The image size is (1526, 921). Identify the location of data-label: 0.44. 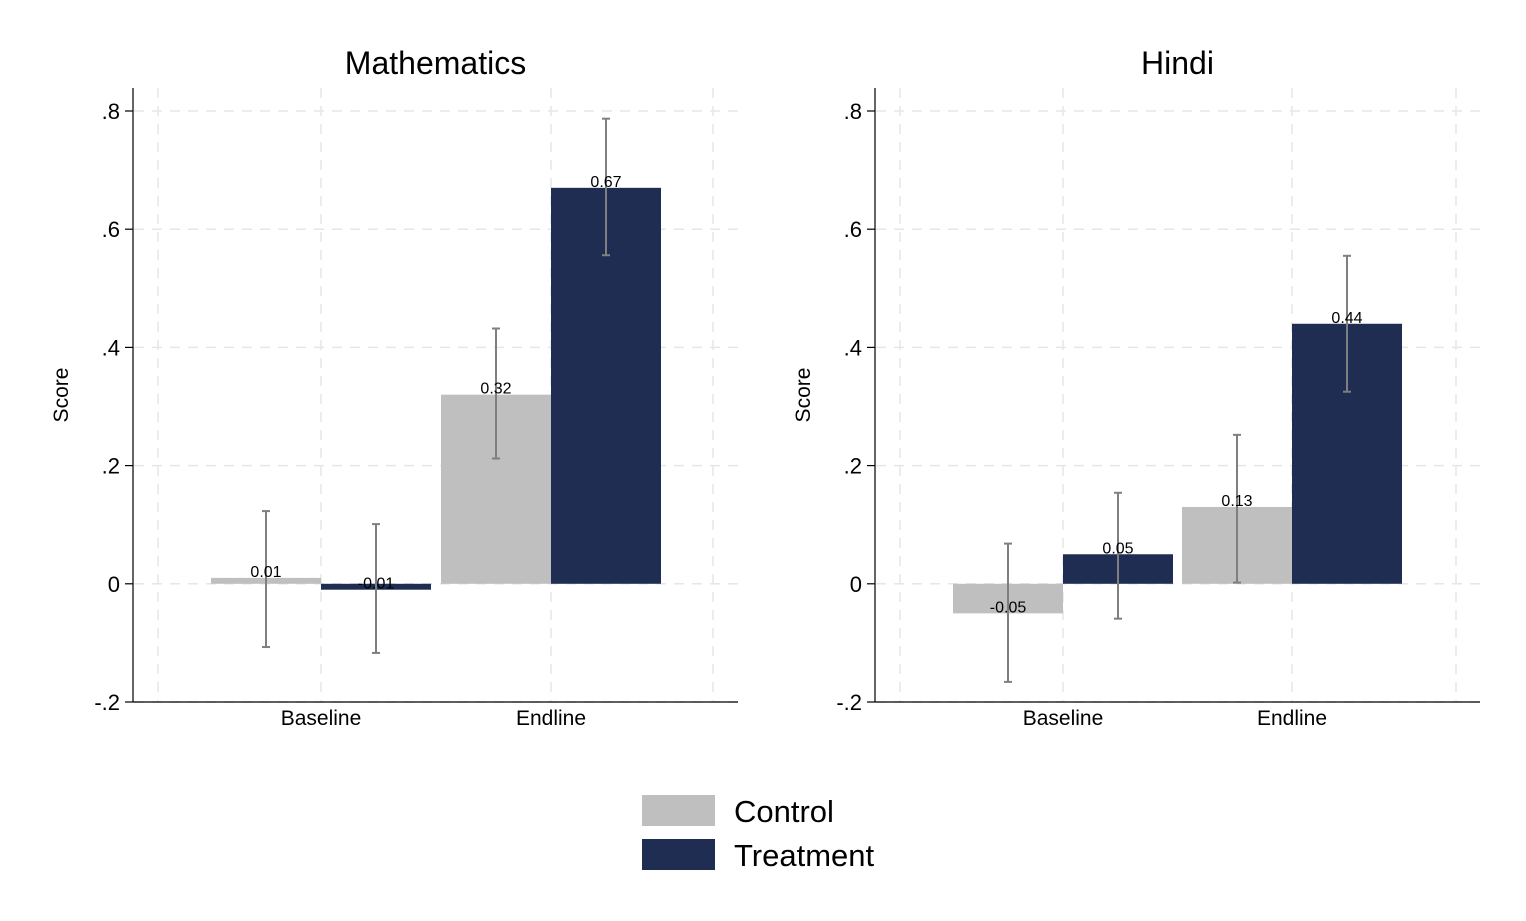
(1346, 318).